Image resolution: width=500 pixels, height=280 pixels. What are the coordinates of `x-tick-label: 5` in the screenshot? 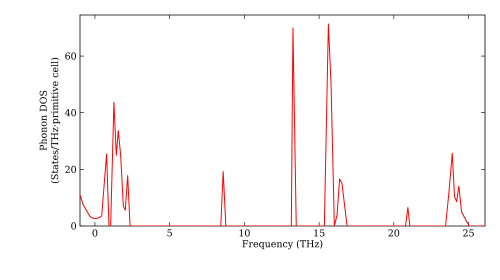 It's located at (169, 232).